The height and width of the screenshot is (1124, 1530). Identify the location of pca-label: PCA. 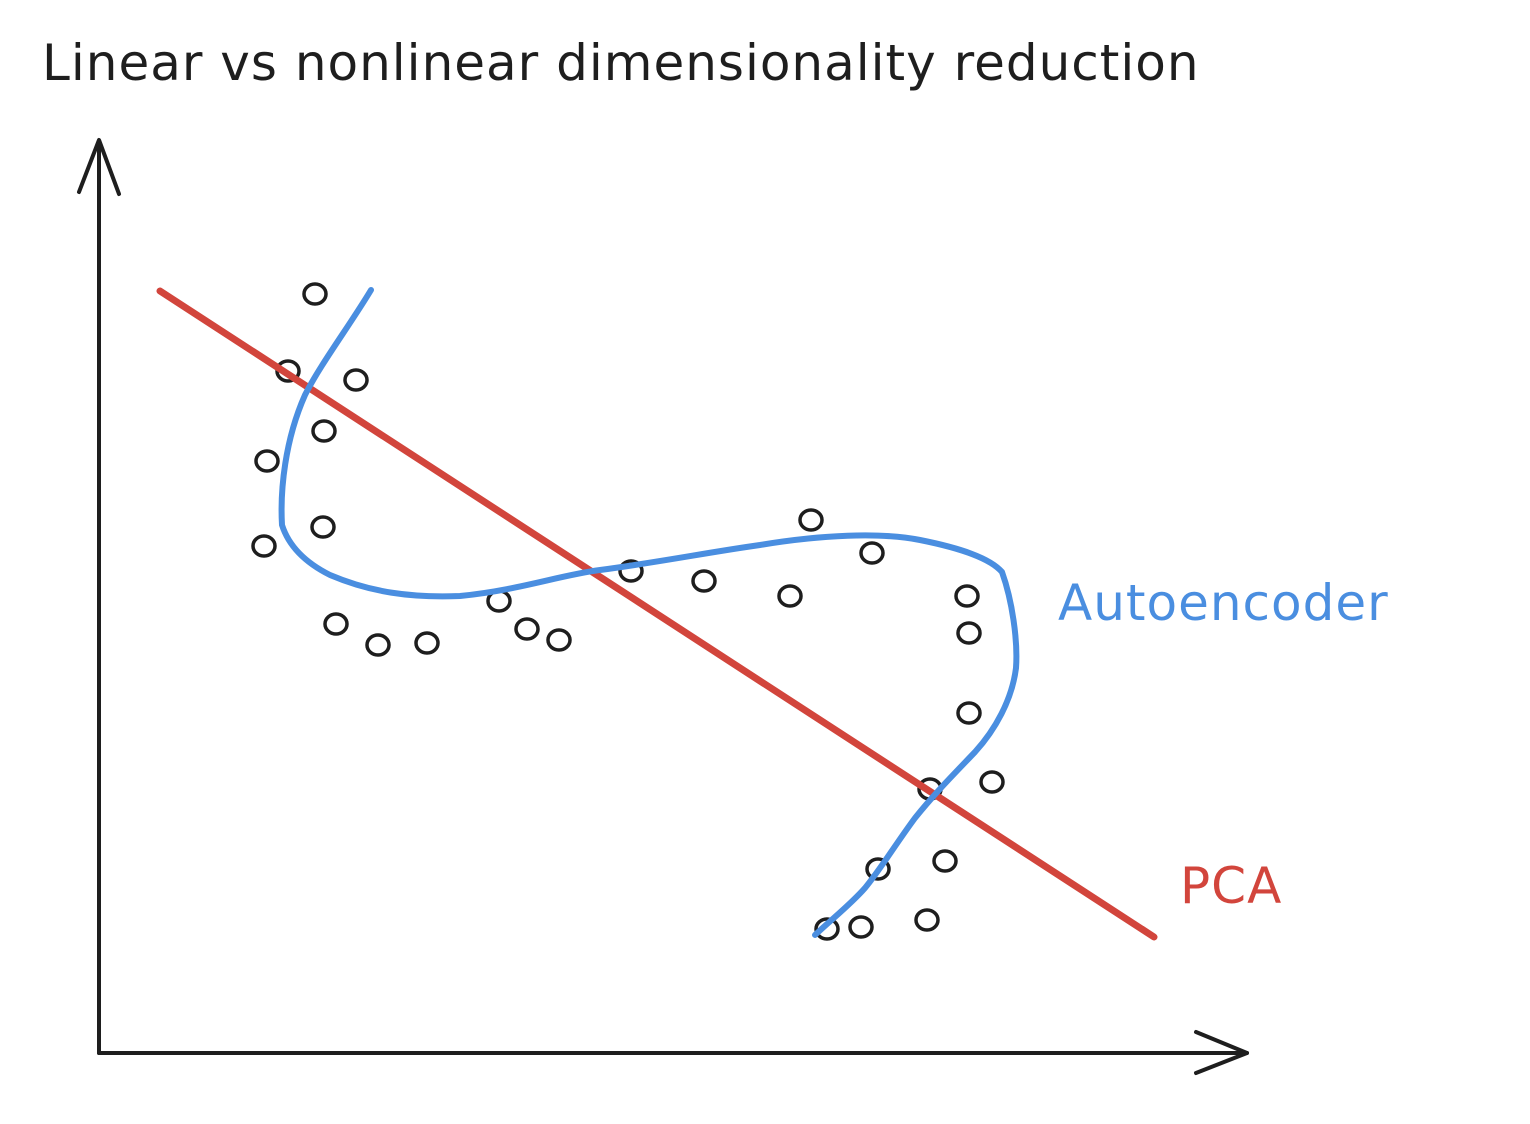
(1231, 886).